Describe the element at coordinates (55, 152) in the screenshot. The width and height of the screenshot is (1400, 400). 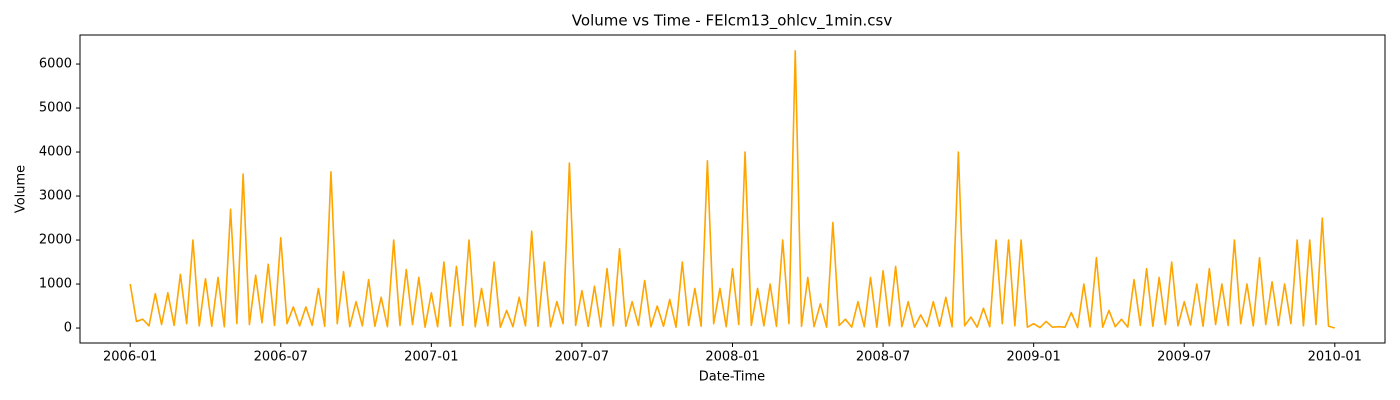
I see `y-tick-label: 4000` at that location.